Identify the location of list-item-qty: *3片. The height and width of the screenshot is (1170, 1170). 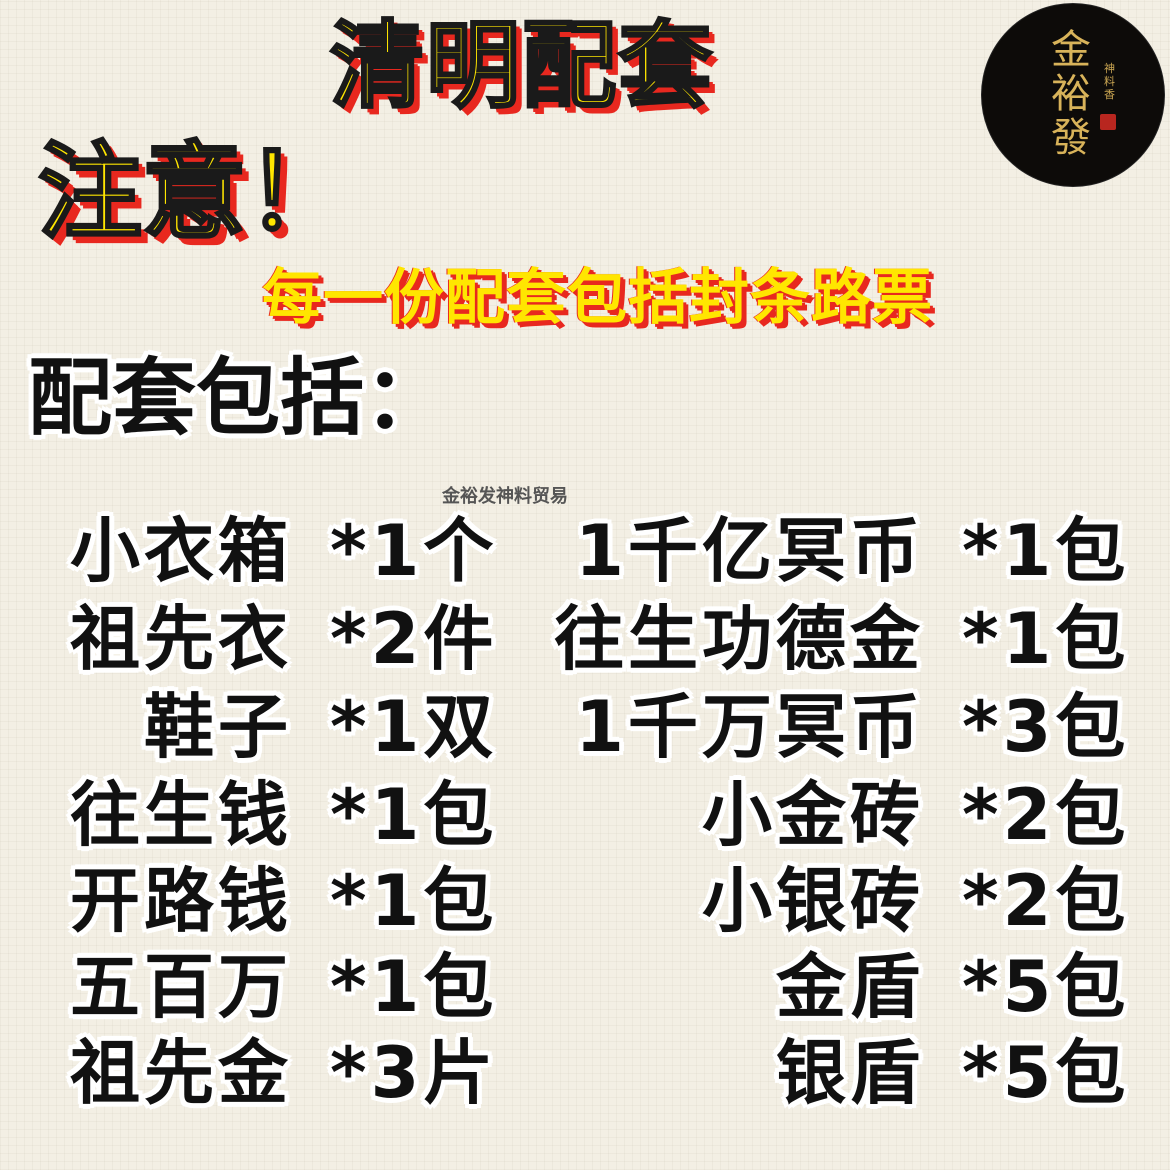
(414, 1073).